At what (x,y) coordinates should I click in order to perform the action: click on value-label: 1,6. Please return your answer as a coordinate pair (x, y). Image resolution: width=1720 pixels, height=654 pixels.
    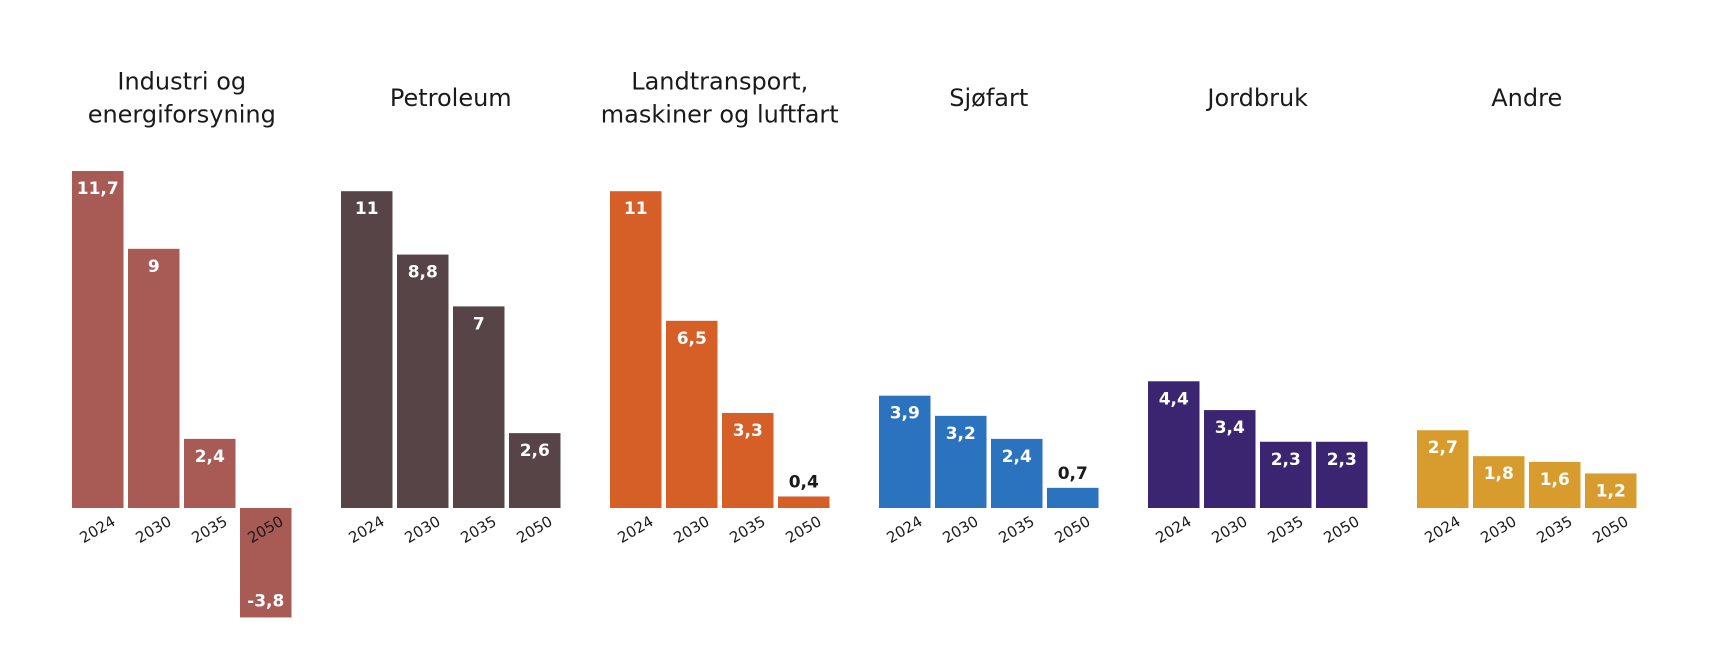
    Looking at the image, I should click on (1555, 480).